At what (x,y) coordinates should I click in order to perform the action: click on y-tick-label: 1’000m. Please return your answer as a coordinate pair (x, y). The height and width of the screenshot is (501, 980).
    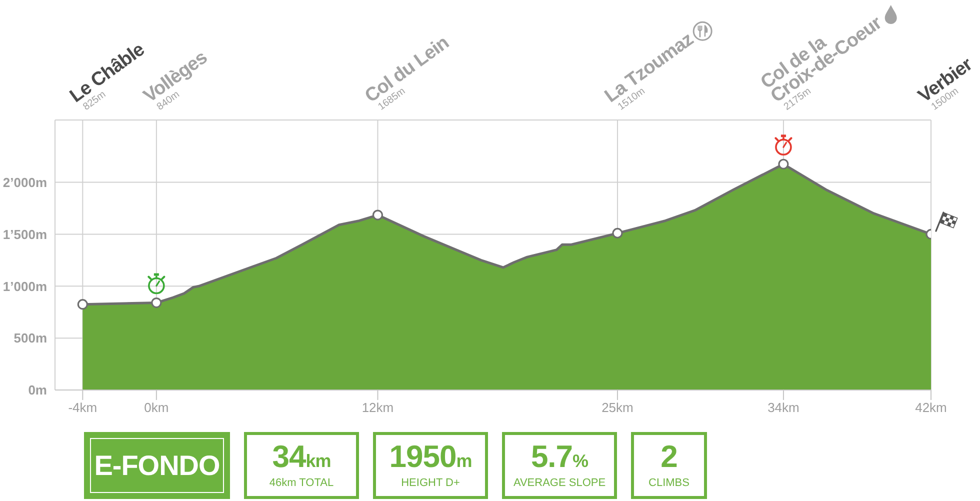
    Looking at the image, I should click on (24, 286).